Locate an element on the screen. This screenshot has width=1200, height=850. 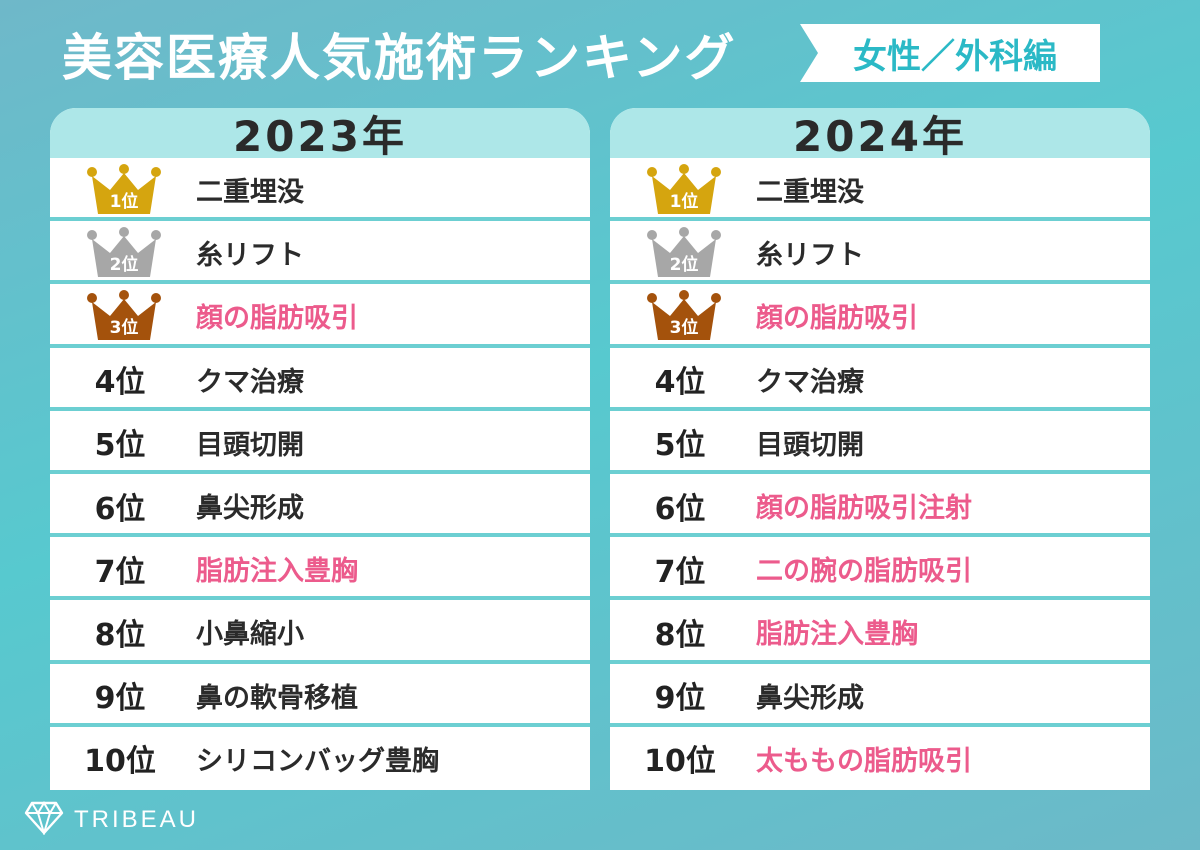
brand-logo: TRIBEAU is located at coordinates (111, 820).